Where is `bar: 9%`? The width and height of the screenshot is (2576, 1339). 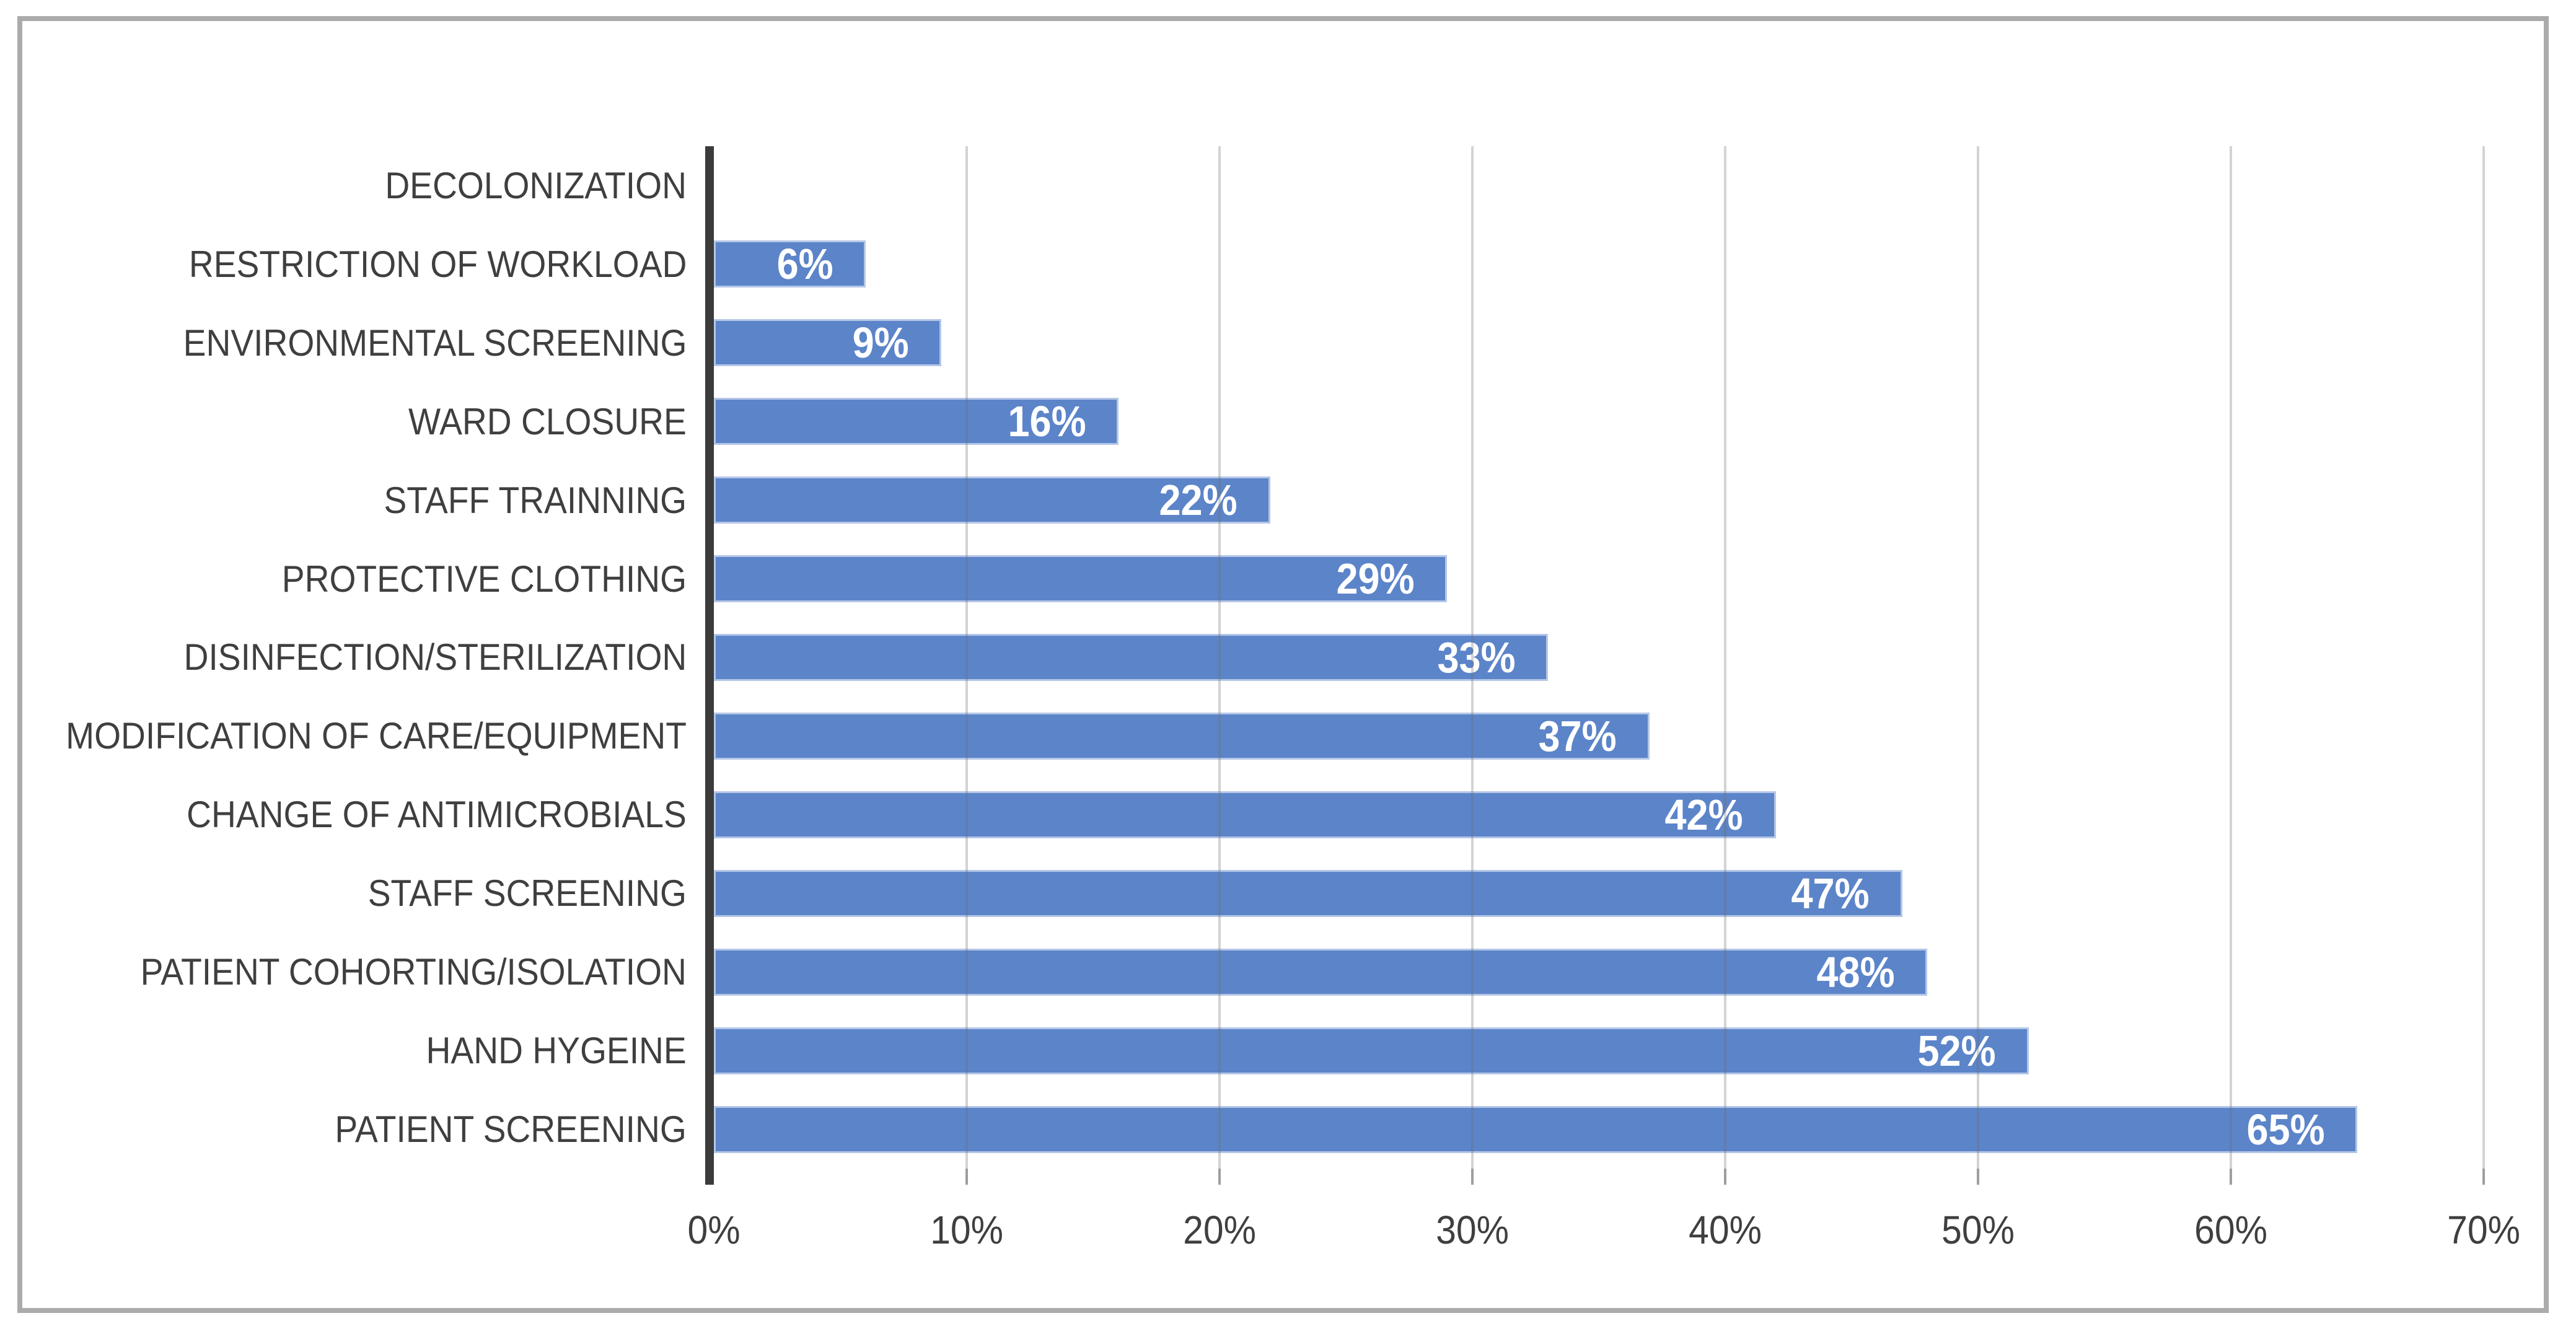 bar: 9% is located at coordinates (828, 342).